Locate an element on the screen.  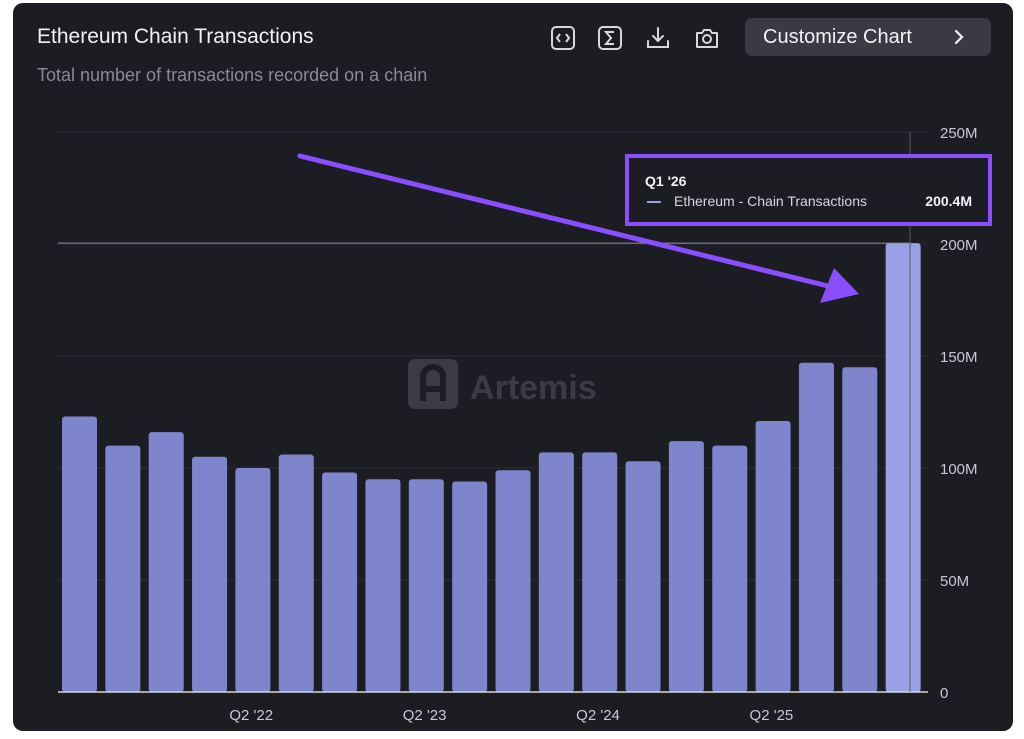
artemis-watermark: Artemis is located at coordinates (502, 384).